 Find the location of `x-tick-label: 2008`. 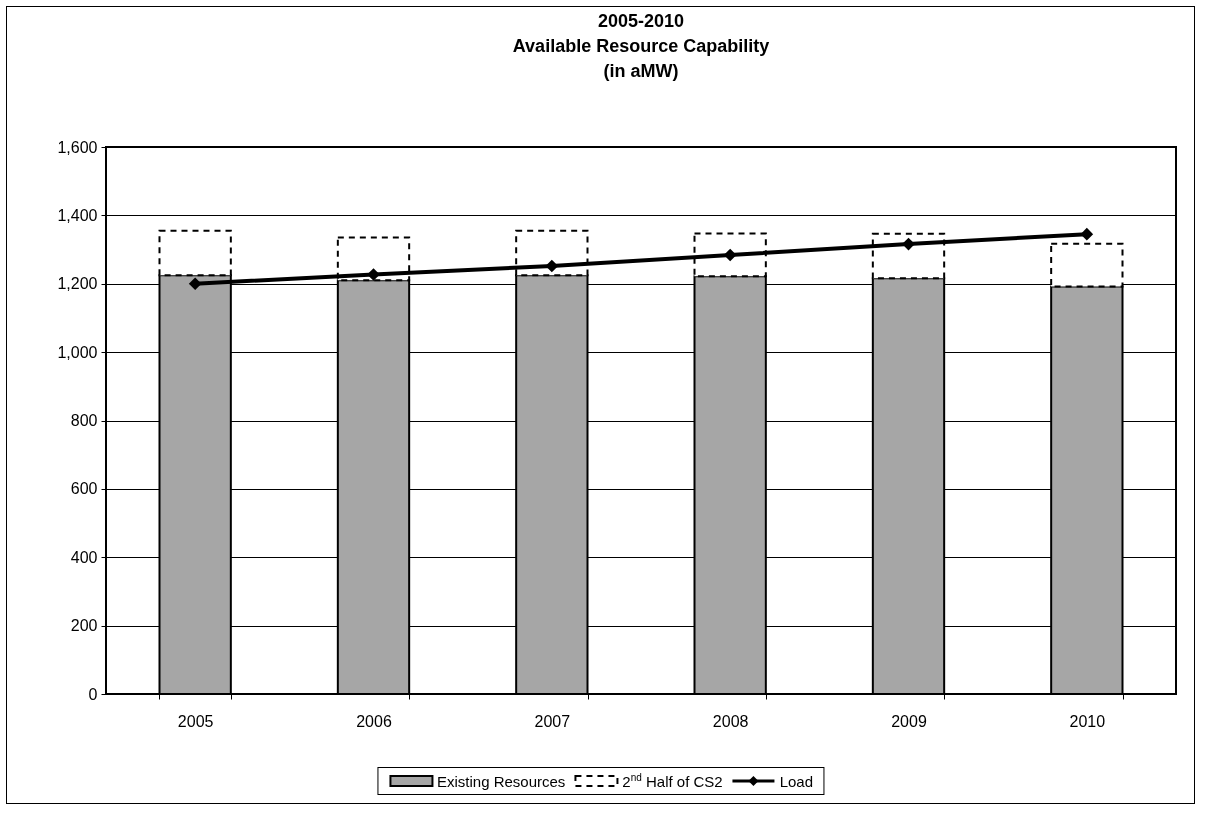

x-tick-label: 2008 is located at coordinates (730, 721).